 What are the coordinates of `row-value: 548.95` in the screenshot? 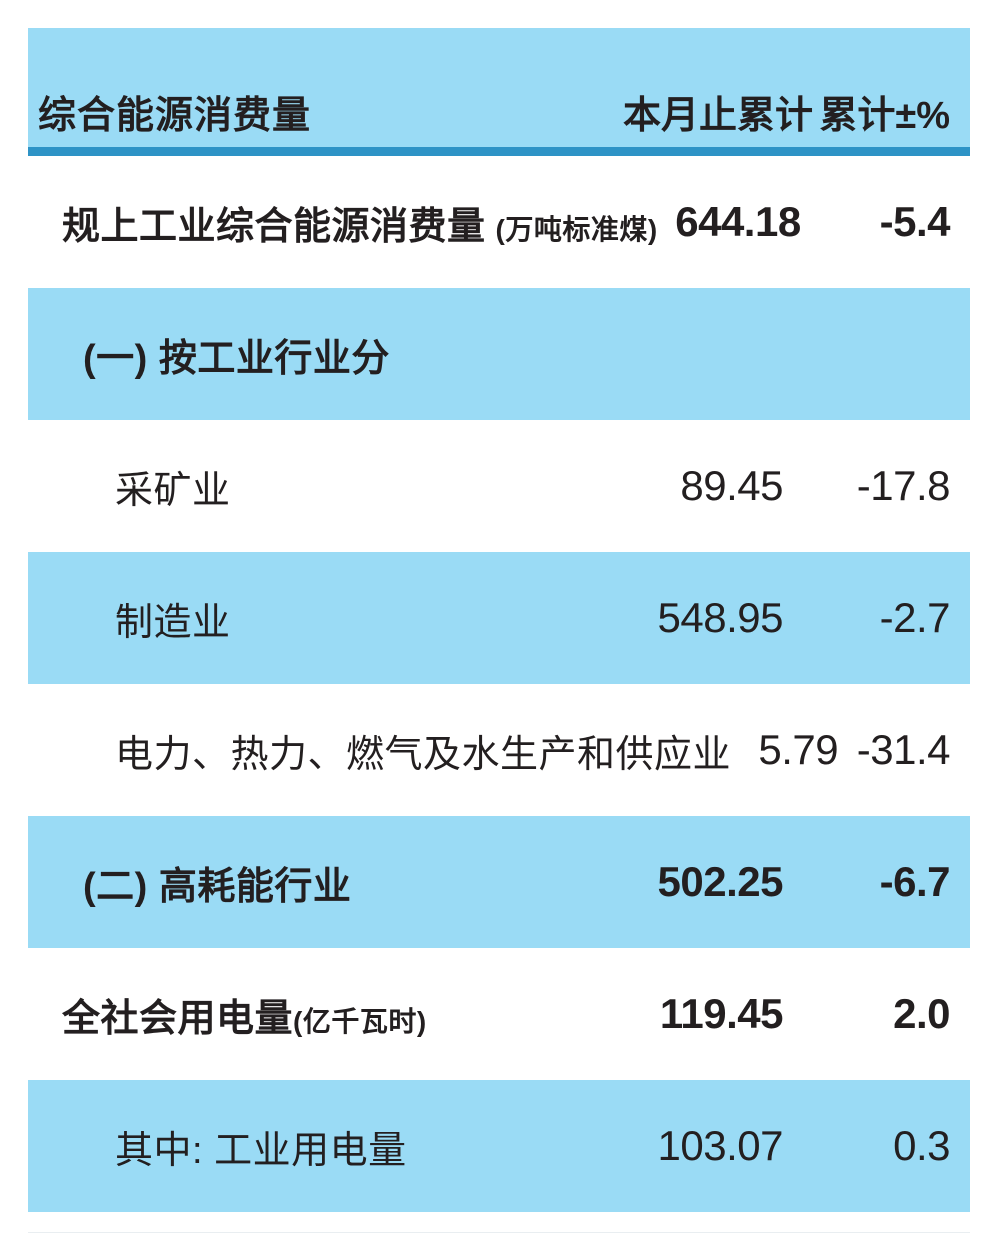 It's located at (720, 617).